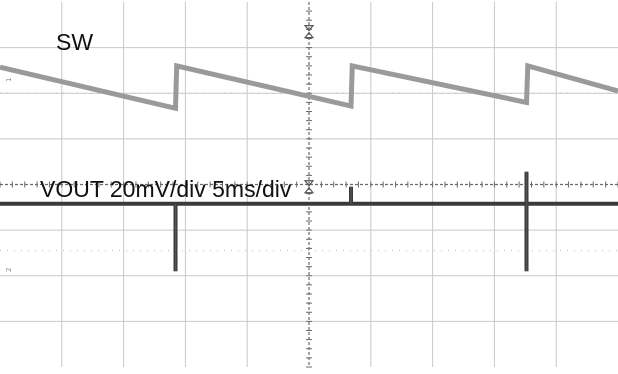 The image size is (618, 374). I want to click on series-sw-trace, so click(309, 87).